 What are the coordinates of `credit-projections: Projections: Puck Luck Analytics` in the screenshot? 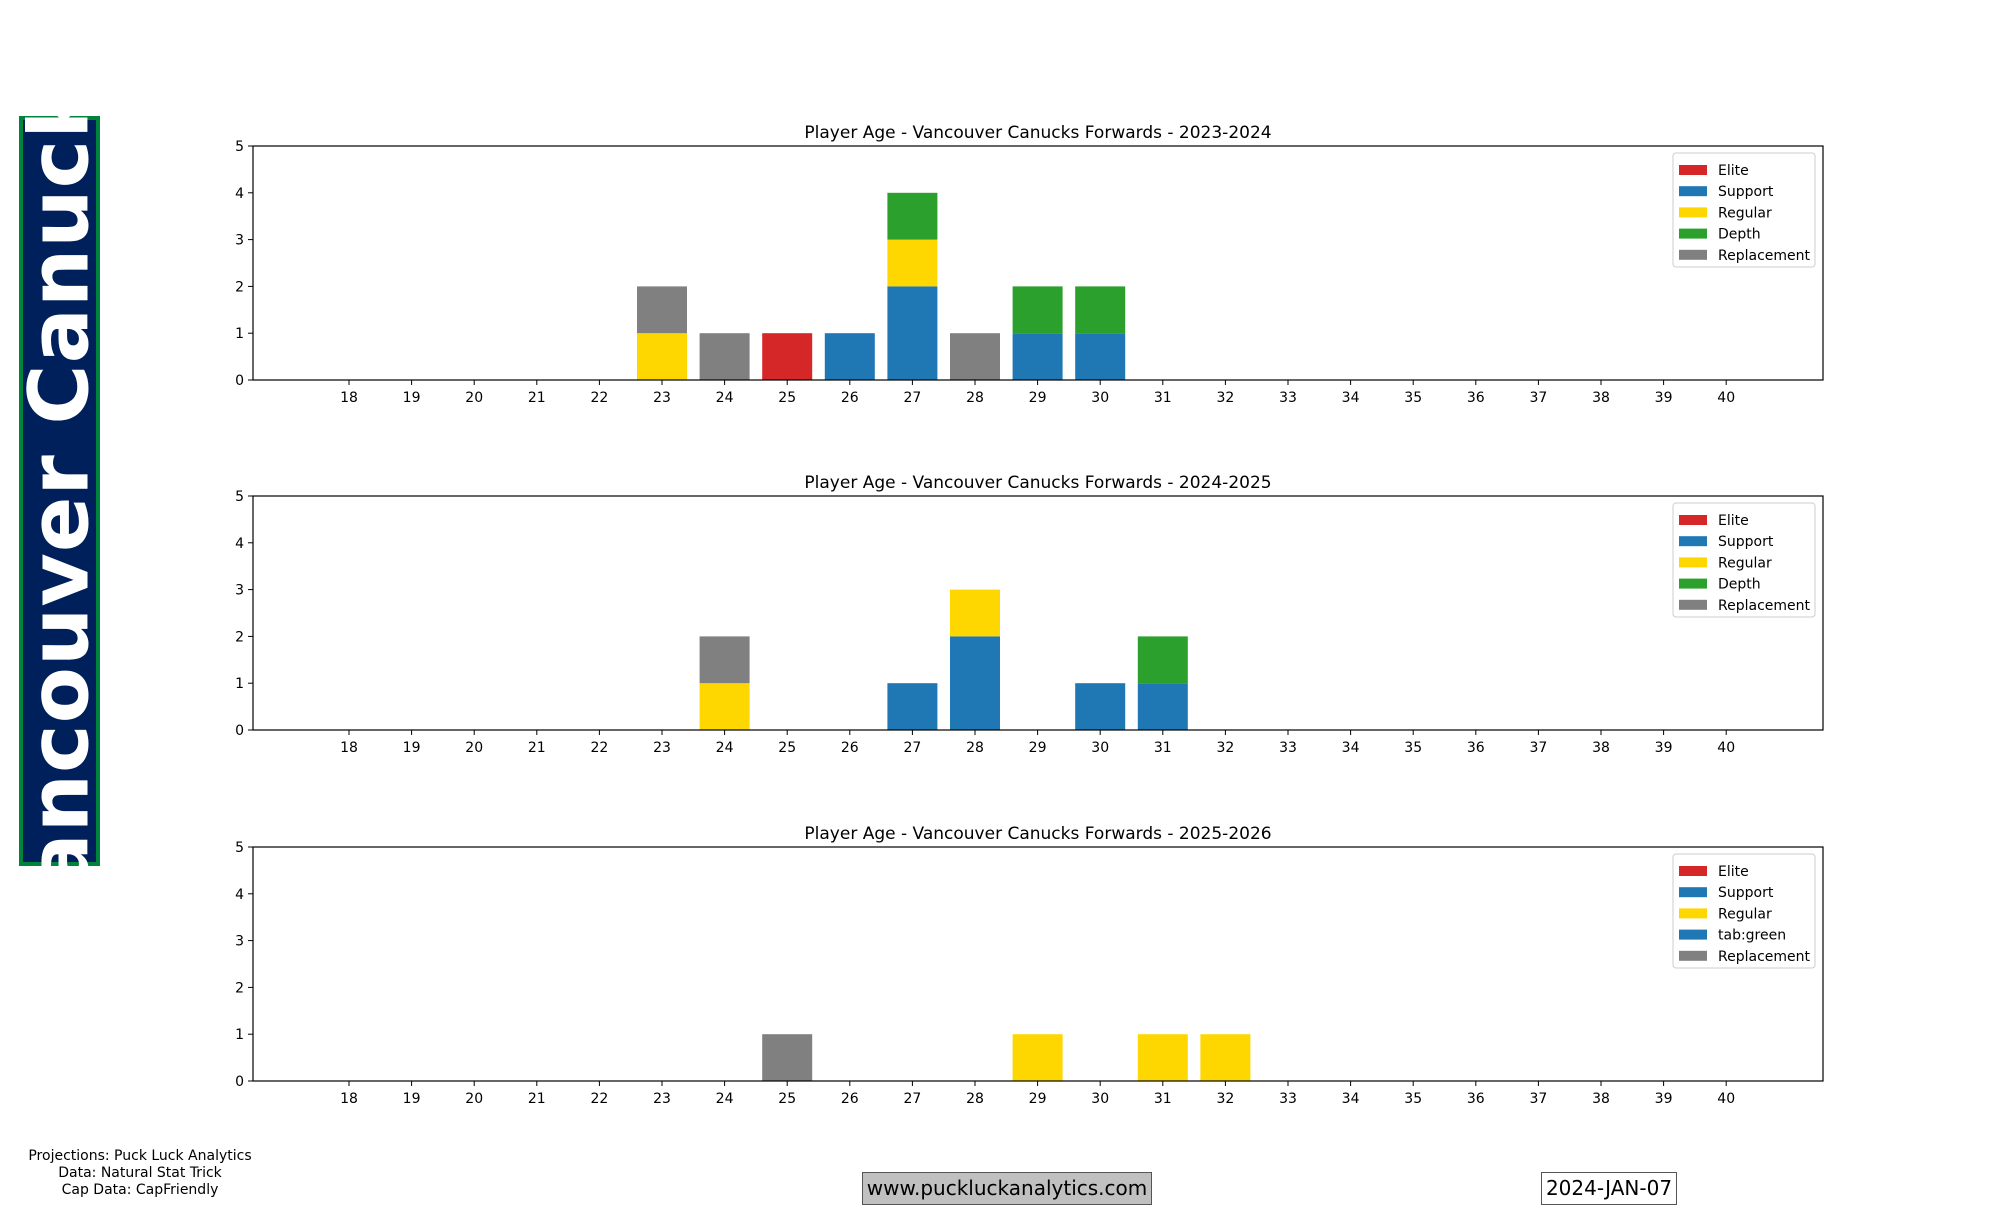 It's located at (140, 1156).